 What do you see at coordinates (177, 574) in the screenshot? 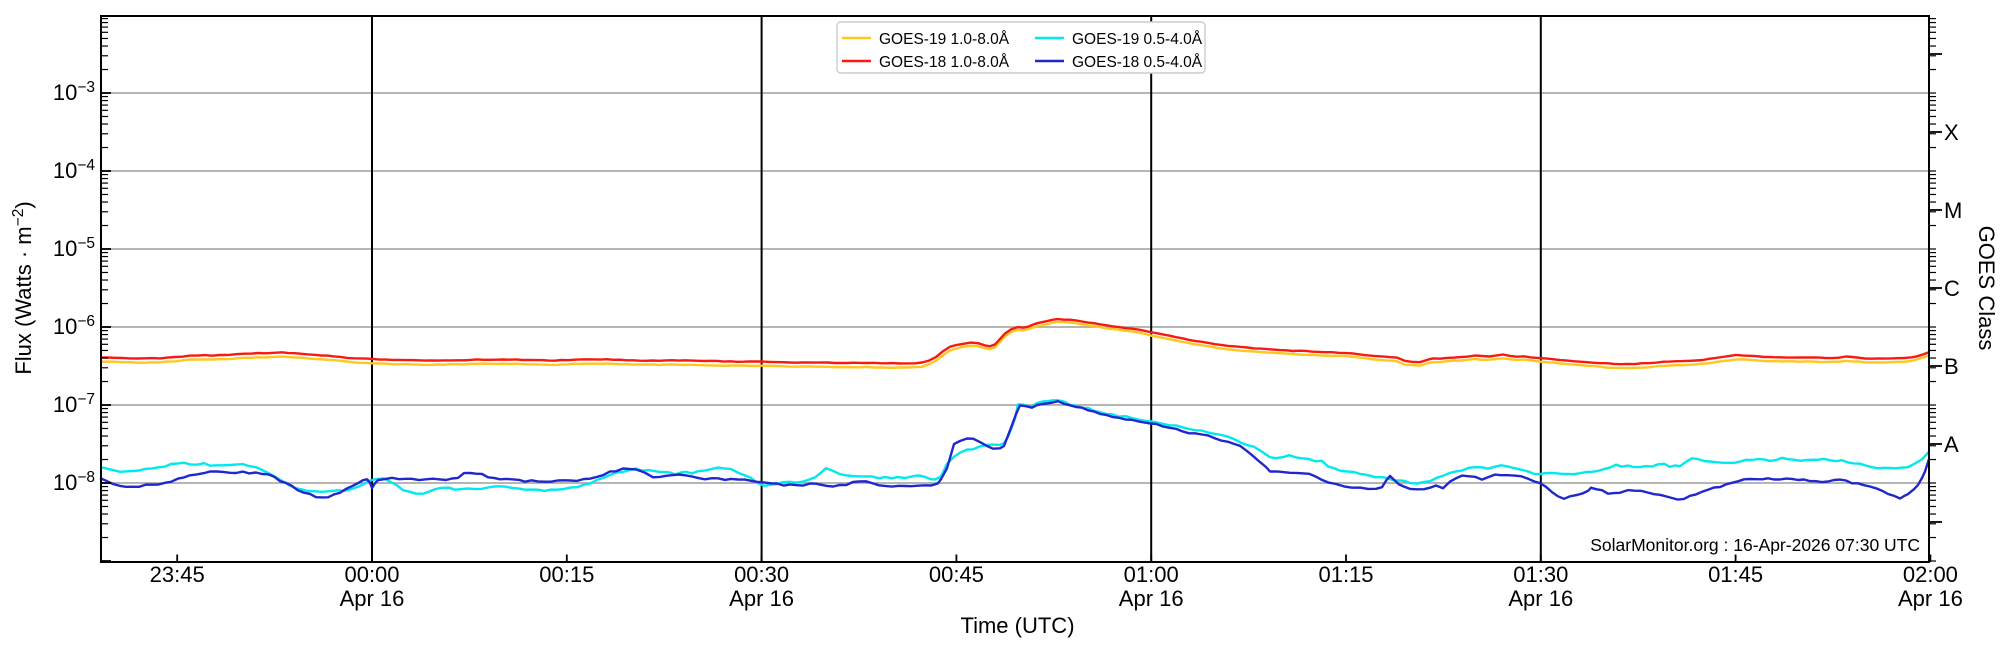
I see `svg-text: 23:45` at bounding box center [177, 574].